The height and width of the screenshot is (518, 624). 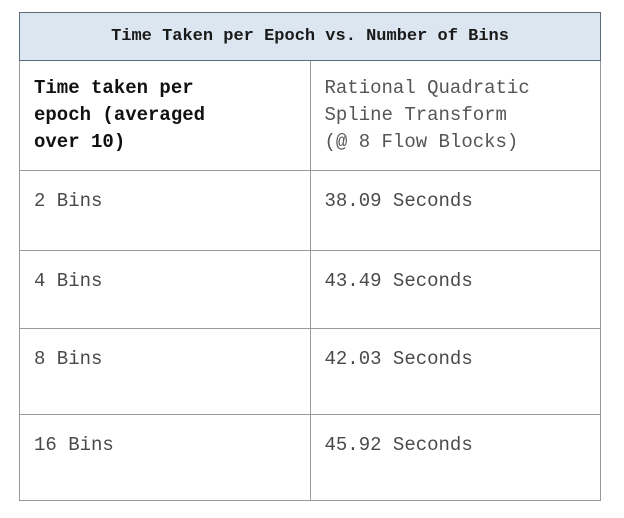 I want to click on header-left-line: epoch (averaged, so click(x=120, y=115).